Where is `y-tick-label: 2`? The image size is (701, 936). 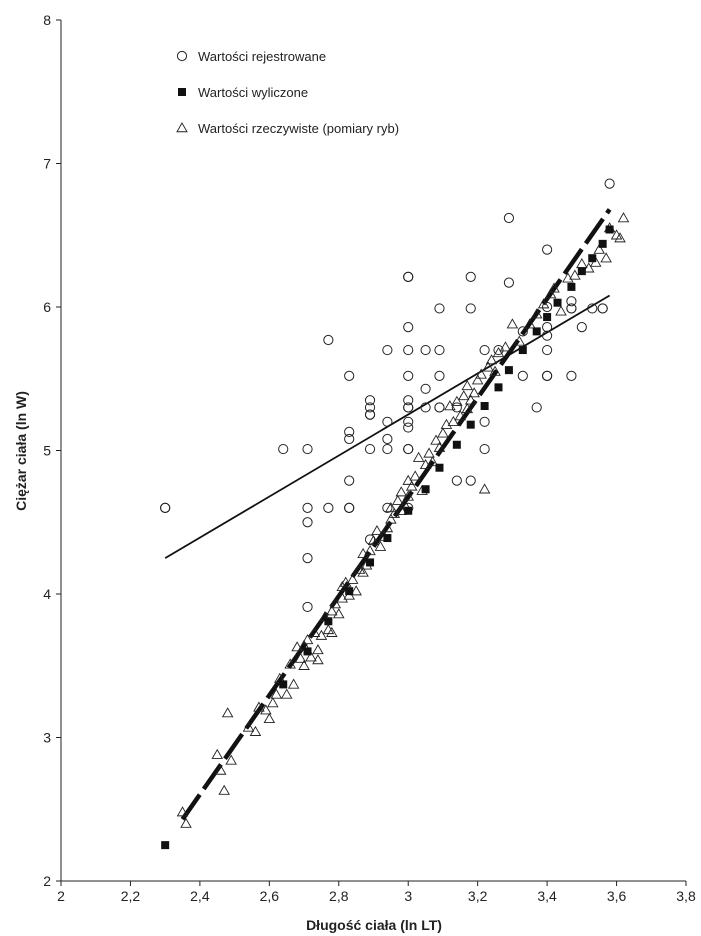
y-tick-label: 2 is located at coordinates (47, 881).